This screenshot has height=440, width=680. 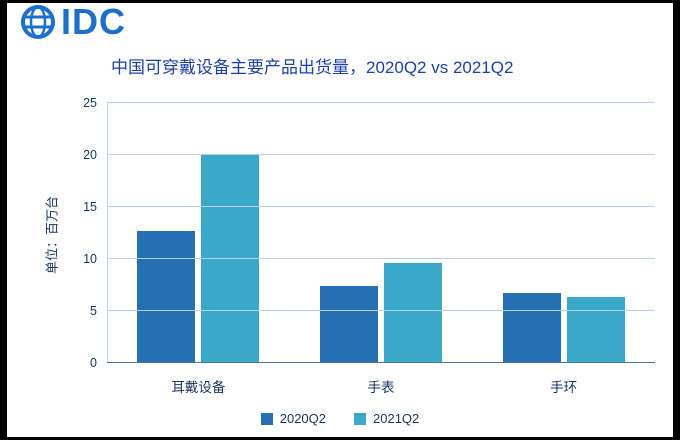 I want to click on y-tick-label: 0, so click(x=93, y=363).